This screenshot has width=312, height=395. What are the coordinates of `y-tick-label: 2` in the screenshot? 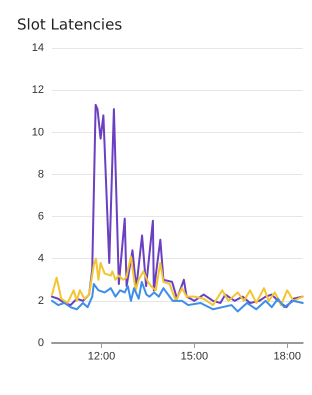 It's located at (41, 300).